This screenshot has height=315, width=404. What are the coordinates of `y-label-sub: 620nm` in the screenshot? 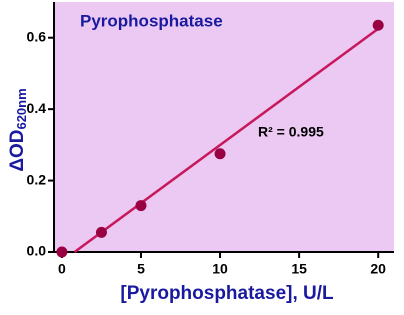 It's located at (21, 108).